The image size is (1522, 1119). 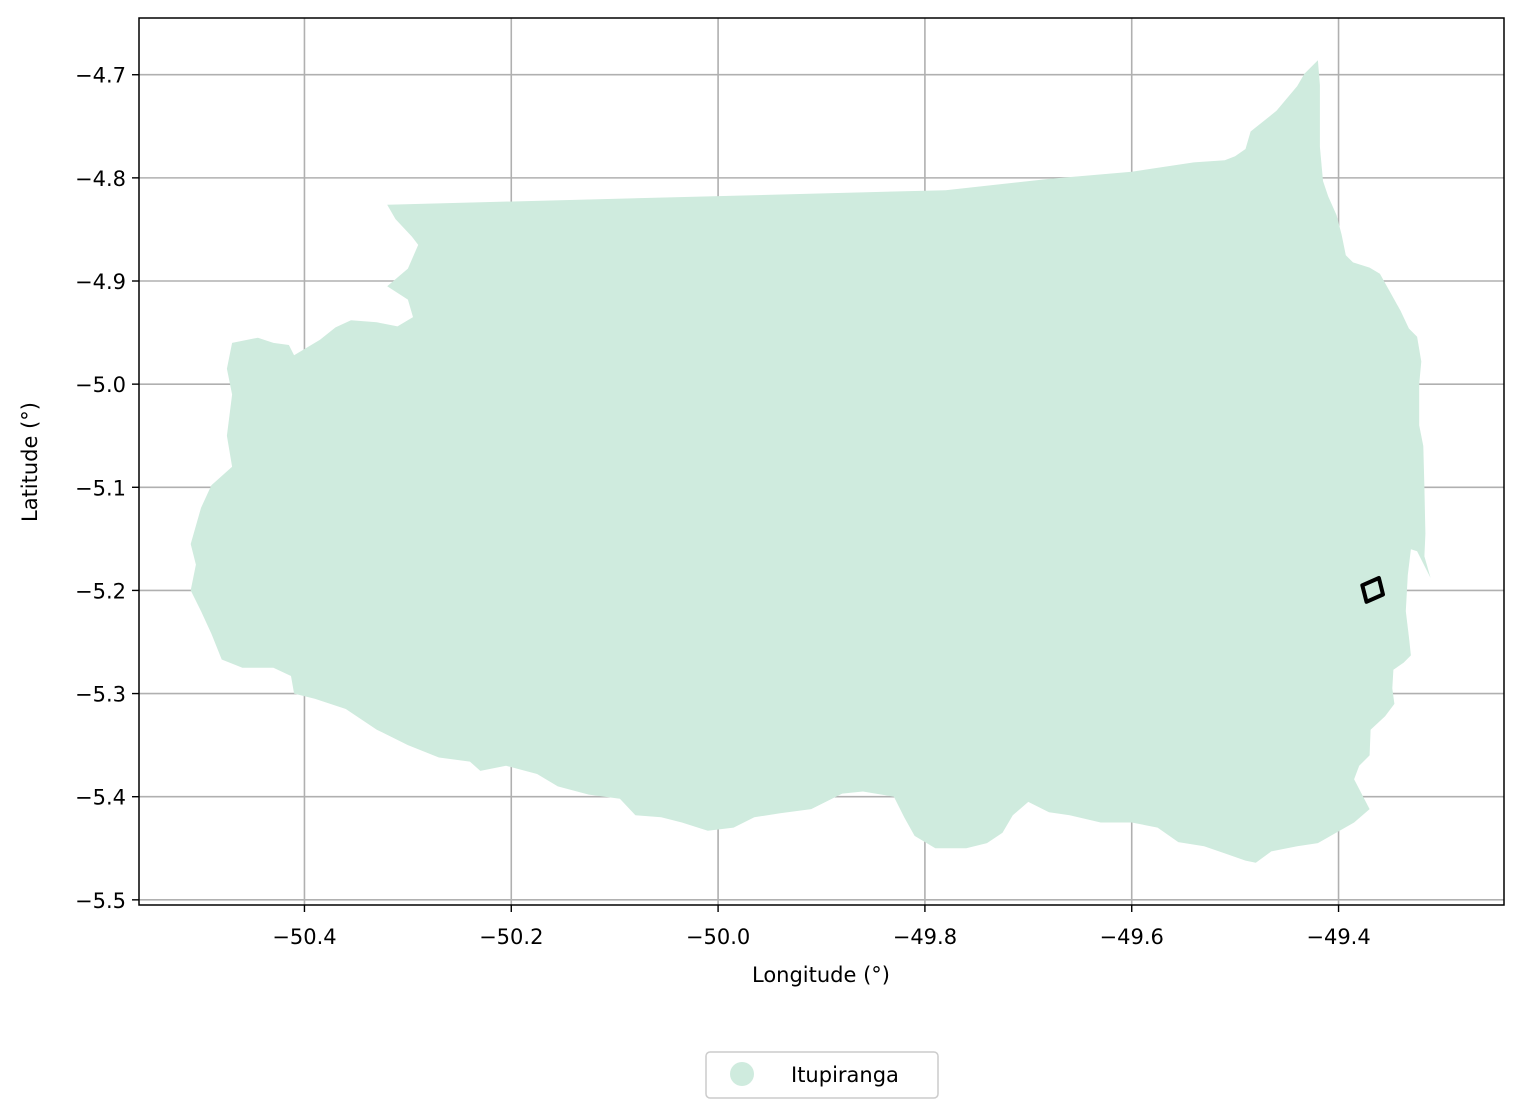 I want to click on y-tick-label: −4.8, so click(x=100, y=179).